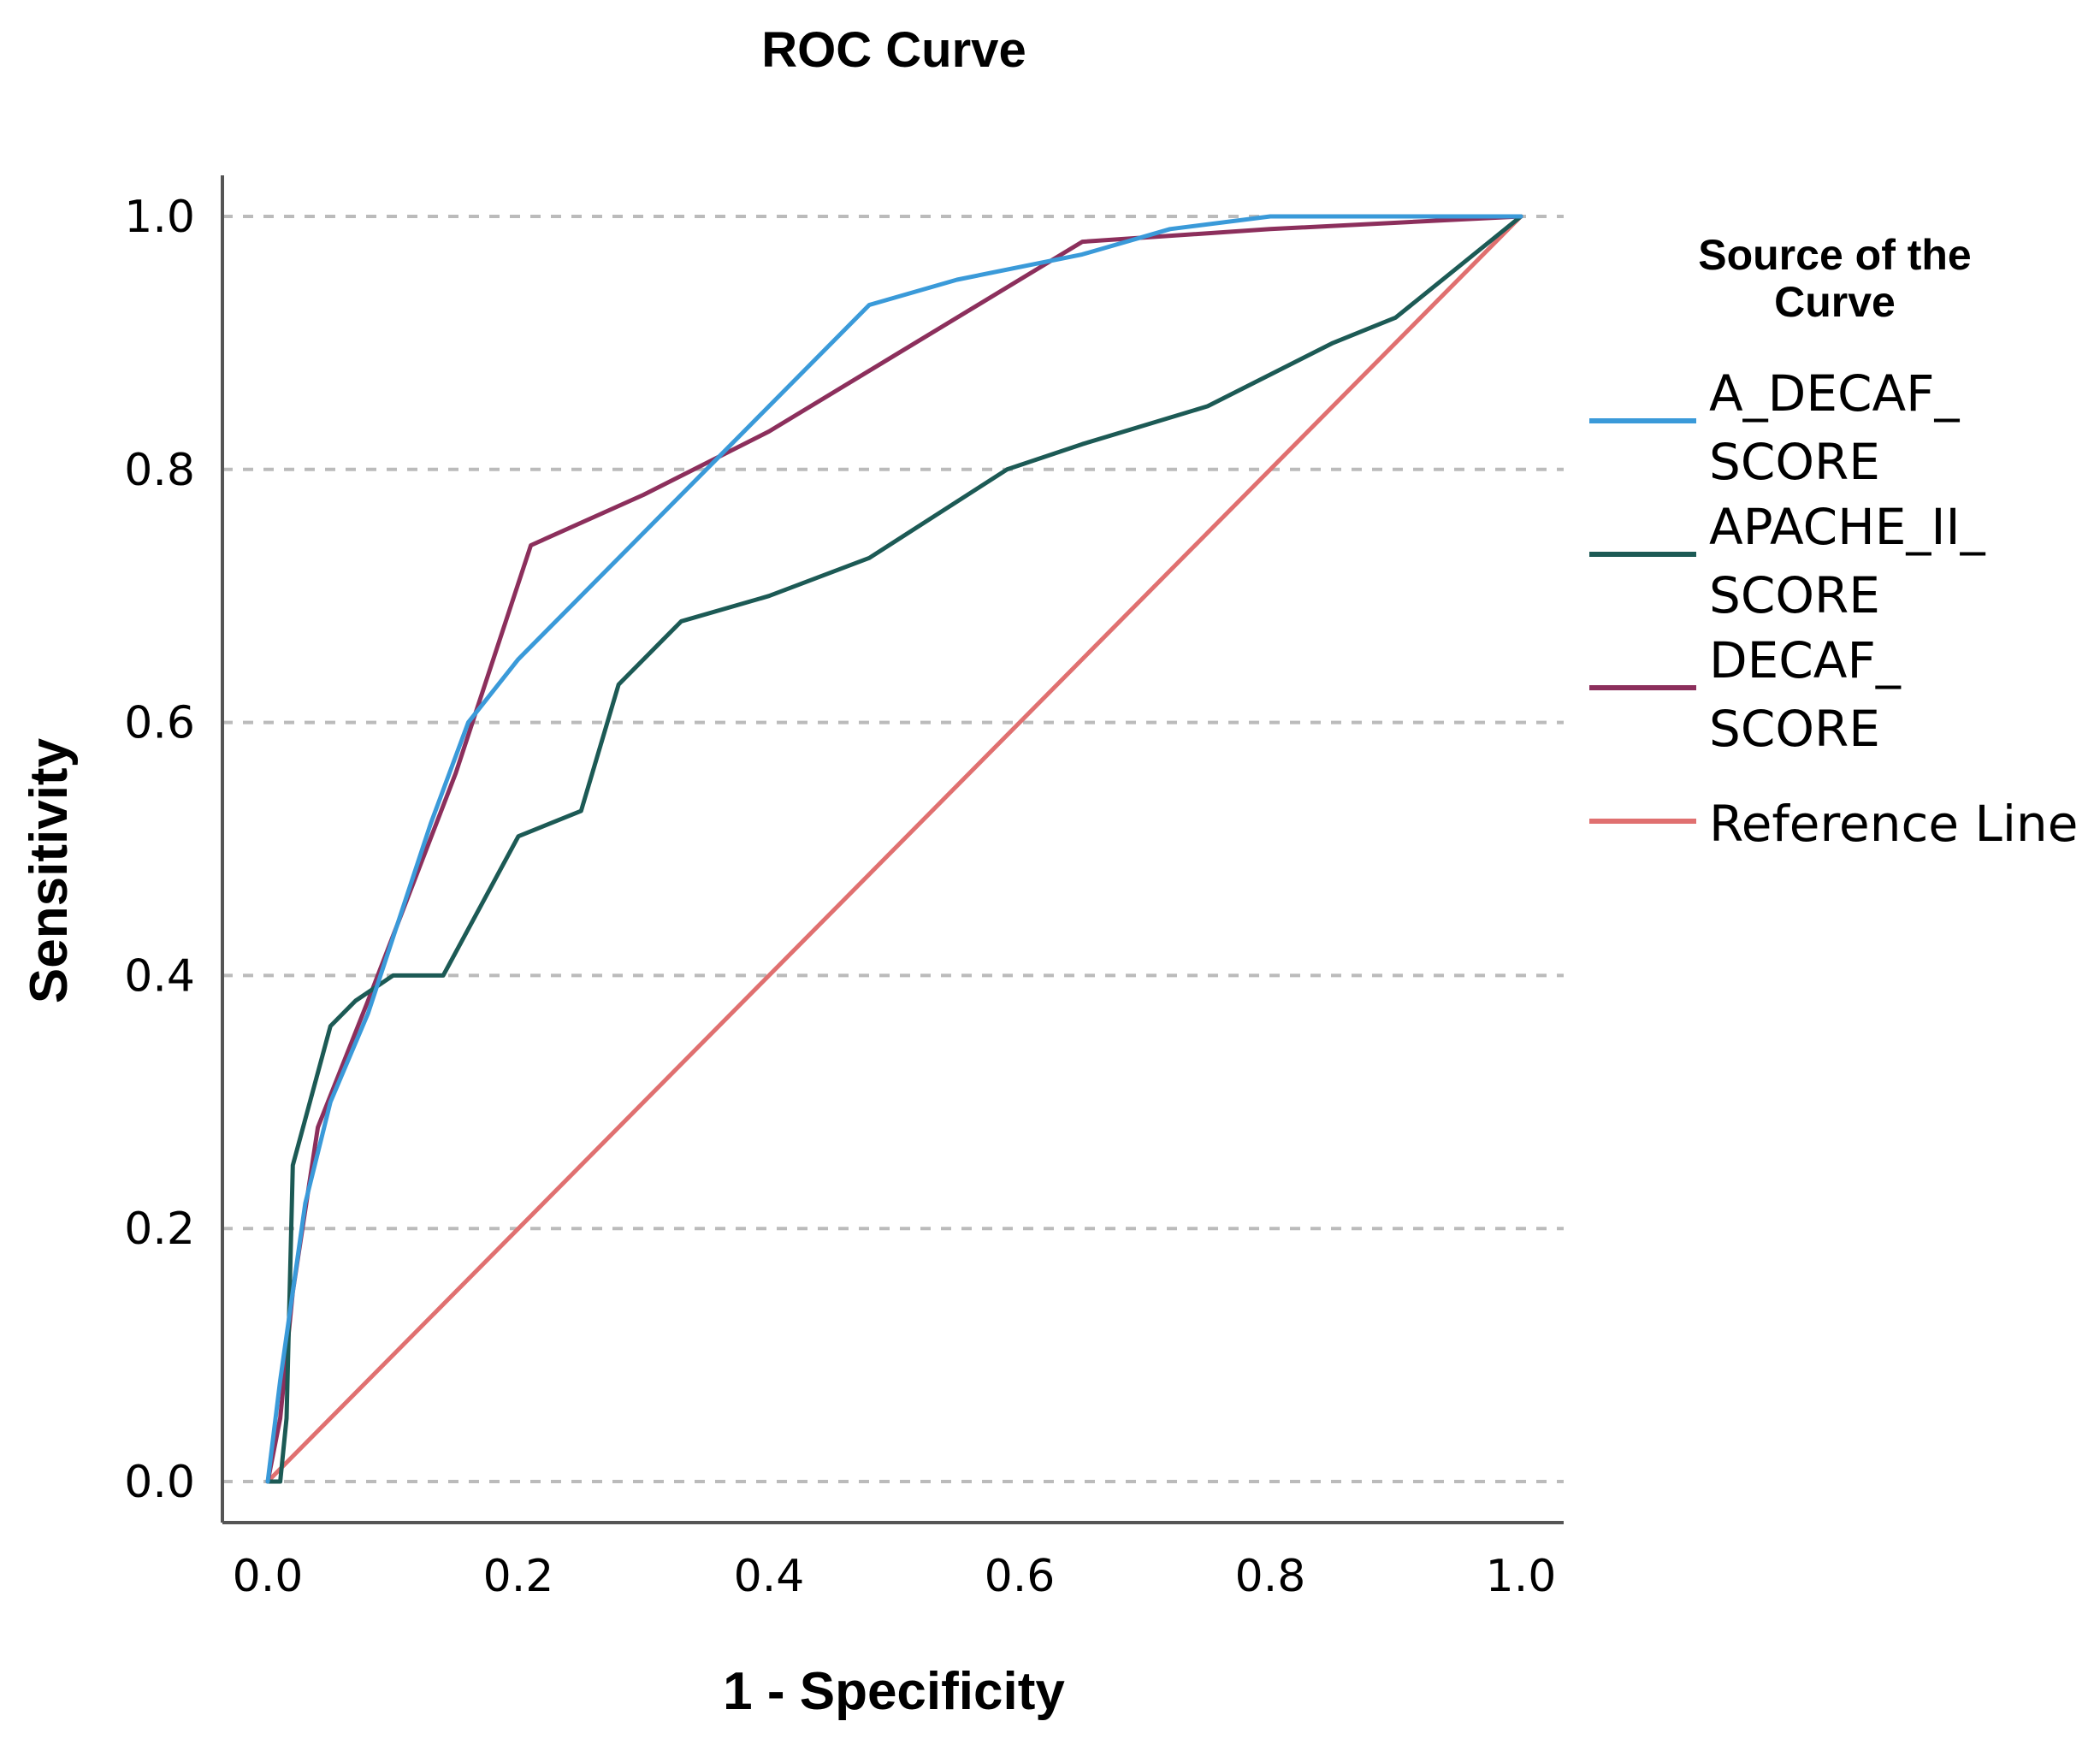  What do you see at coordinates (1271, 1576) in the screenshot?
I see `x-tick-label: 0.8` at bounding box center [1271, 1576].